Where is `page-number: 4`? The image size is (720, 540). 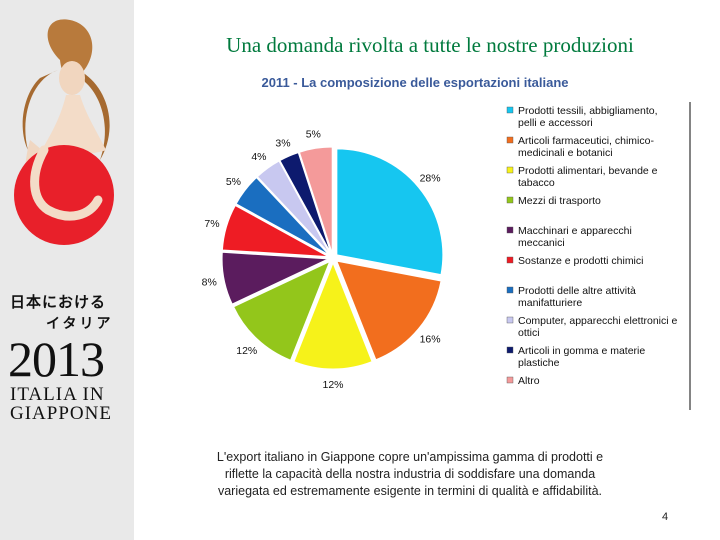 page-number: 4 is located at coordinates (665, 517).